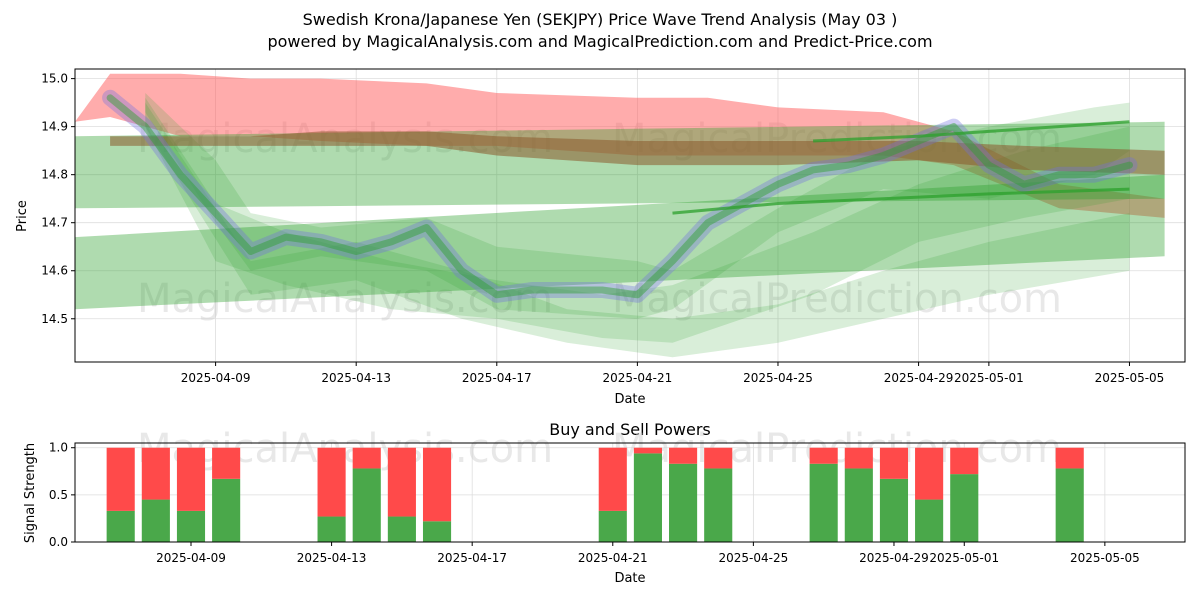 The image size is (1200, 600). What do you see at coordinates (356, 378) in the screenshot?
I see `price-x-tick-label: 2025-04-13` at bounding box center [356, 378].